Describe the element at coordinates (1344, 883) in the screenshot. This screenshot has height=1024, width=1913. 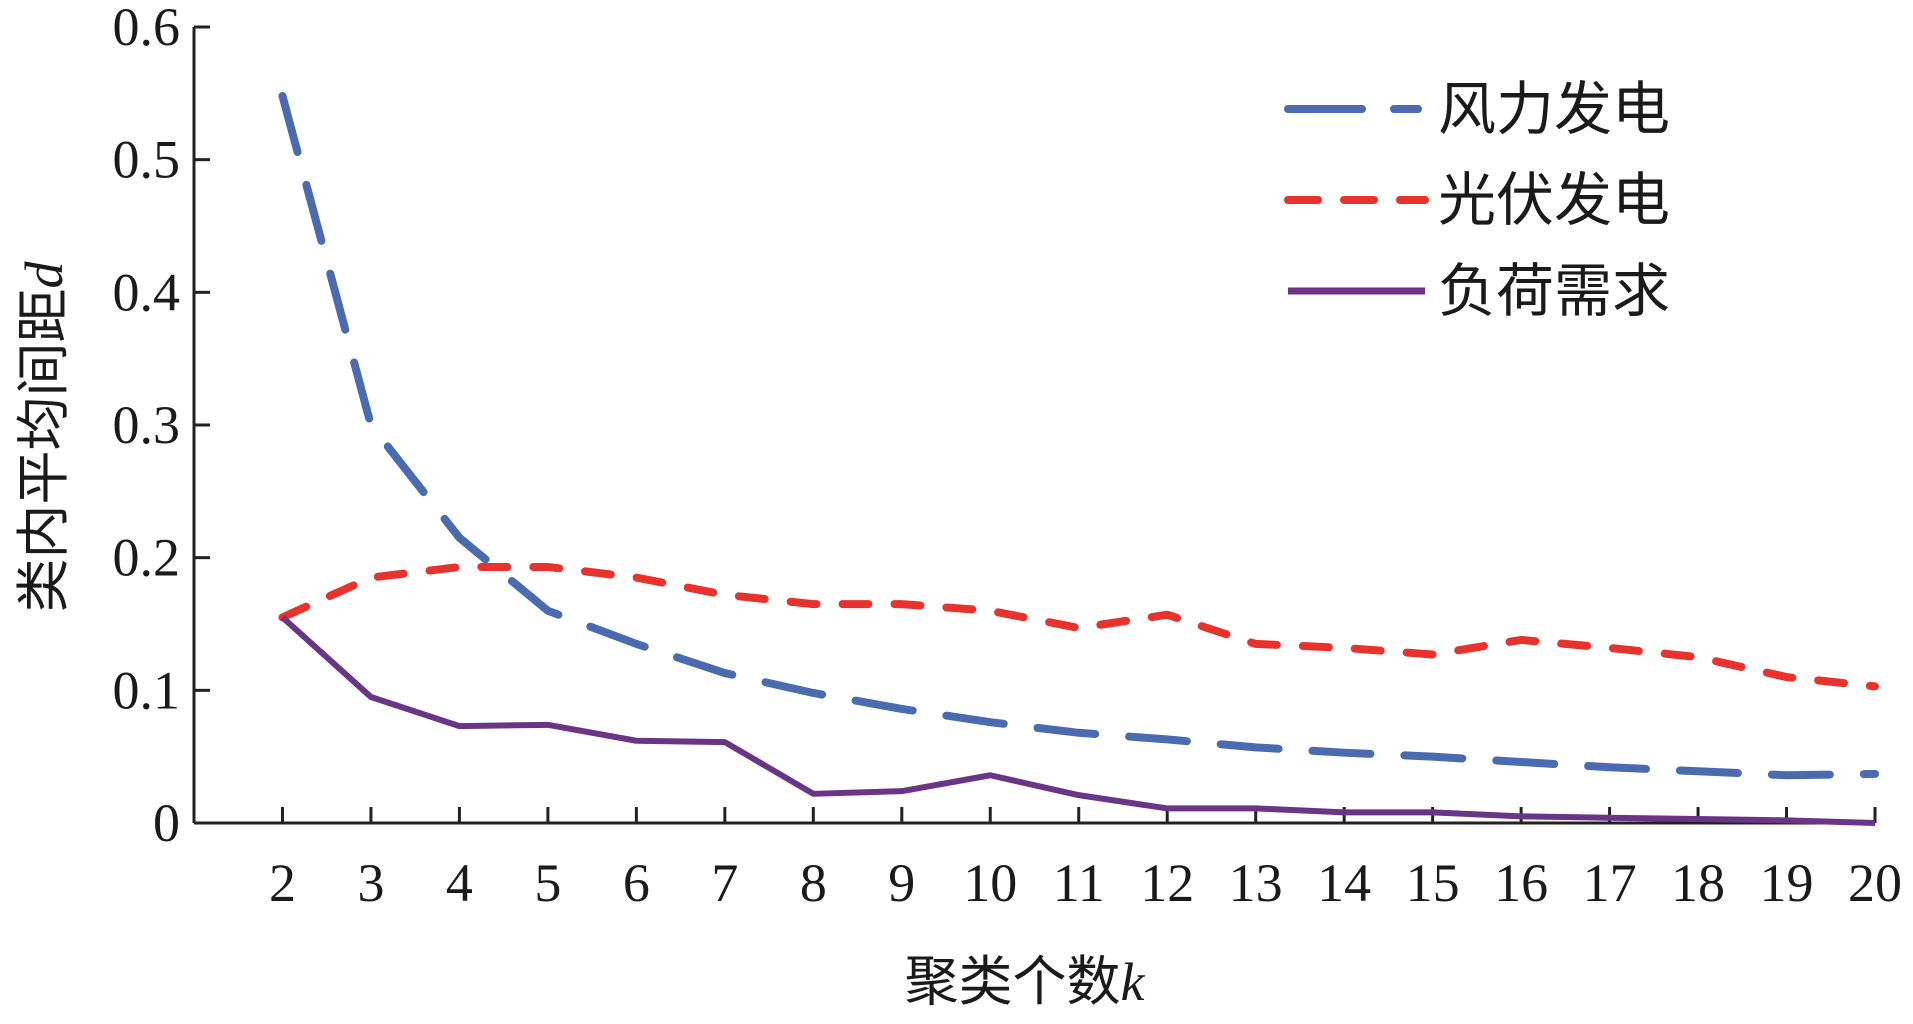
I see `x-tick-label: 14` at that location.